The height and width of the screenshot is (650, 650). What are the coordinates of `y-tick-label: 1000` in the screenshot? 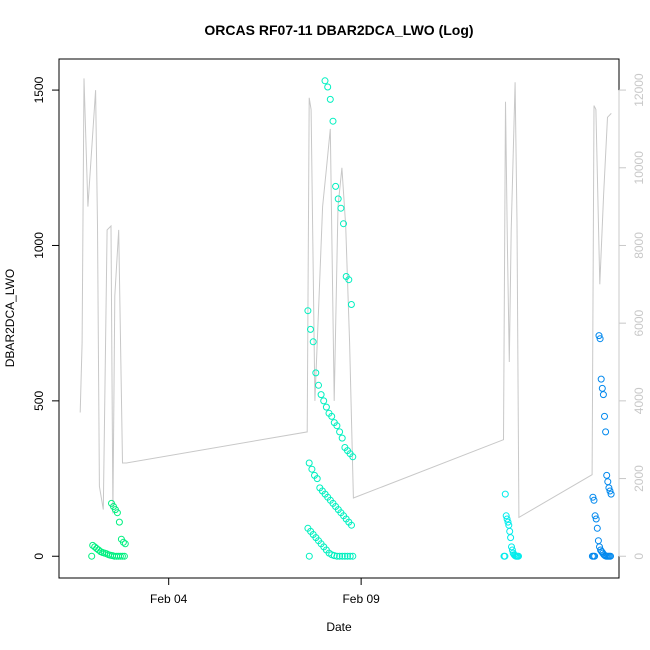 It's located at (39, 245).